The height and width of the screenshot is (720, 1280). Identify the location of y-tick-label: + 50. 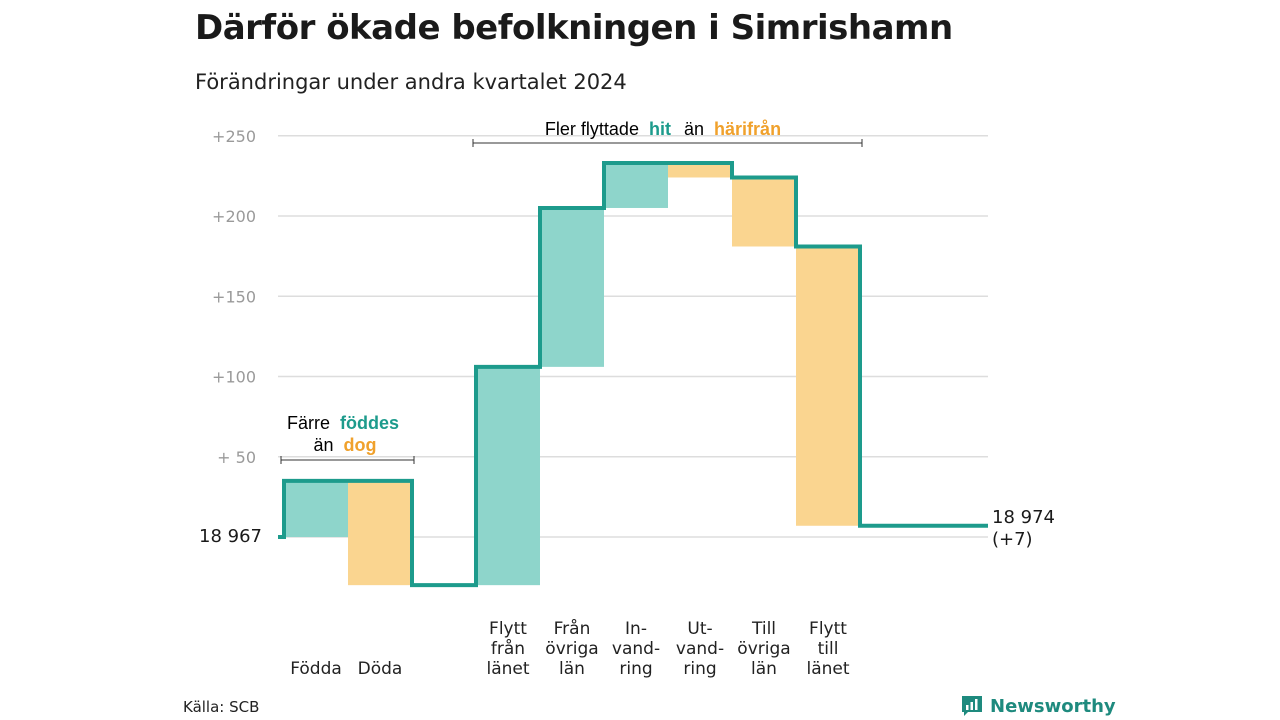
(236, 457).